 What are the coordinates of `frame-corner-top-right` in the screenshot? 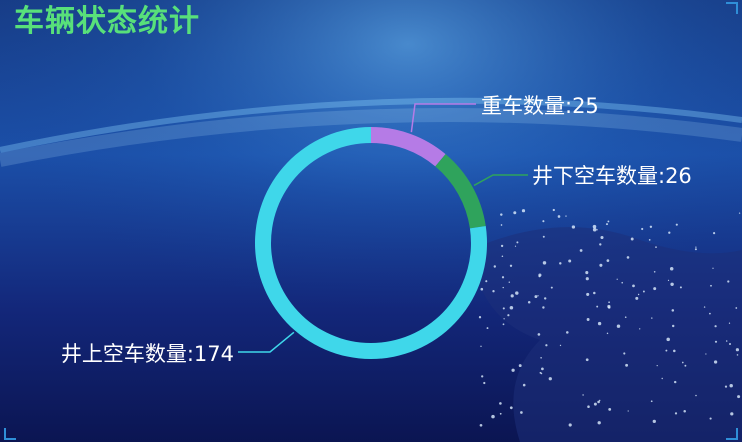 It's located at (732, 8).